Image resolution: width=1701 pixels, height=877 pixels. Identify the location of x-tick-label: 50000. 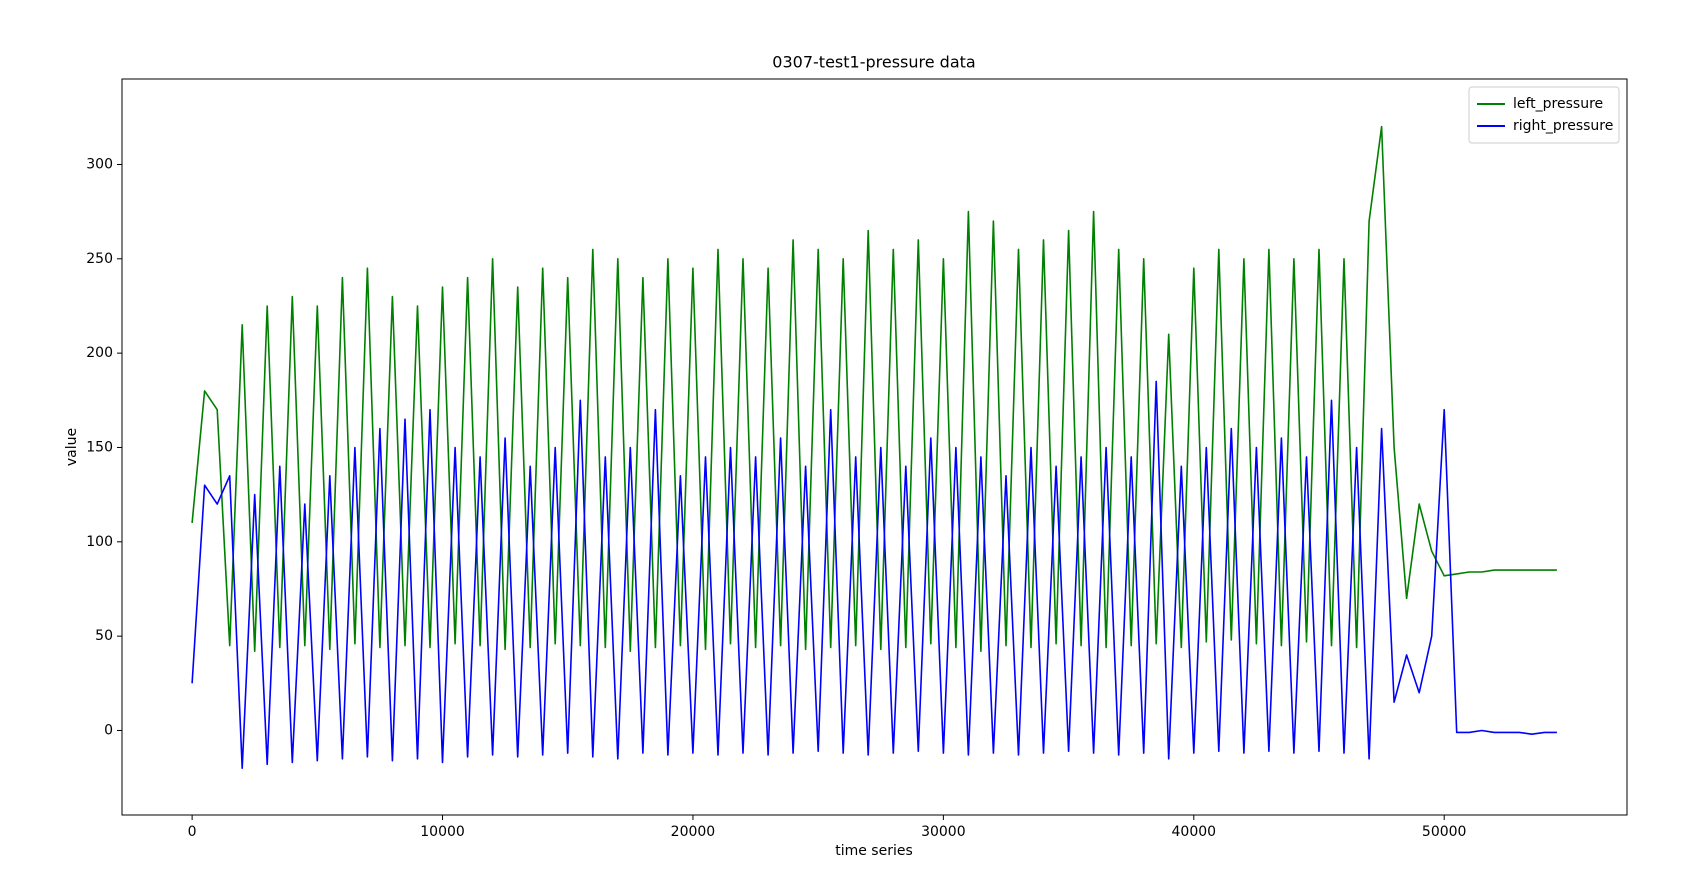
(1444, 832).